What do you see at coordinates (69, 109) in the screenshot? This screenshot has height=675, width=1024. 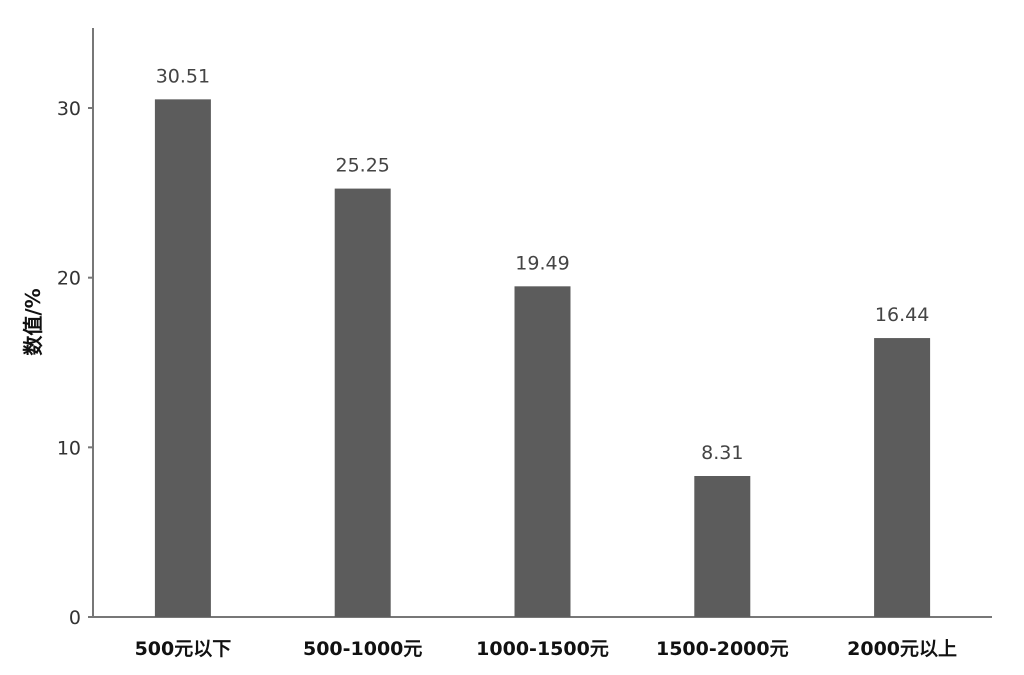 I see `y-tick-label: 30` at bounding box center [69, 109].